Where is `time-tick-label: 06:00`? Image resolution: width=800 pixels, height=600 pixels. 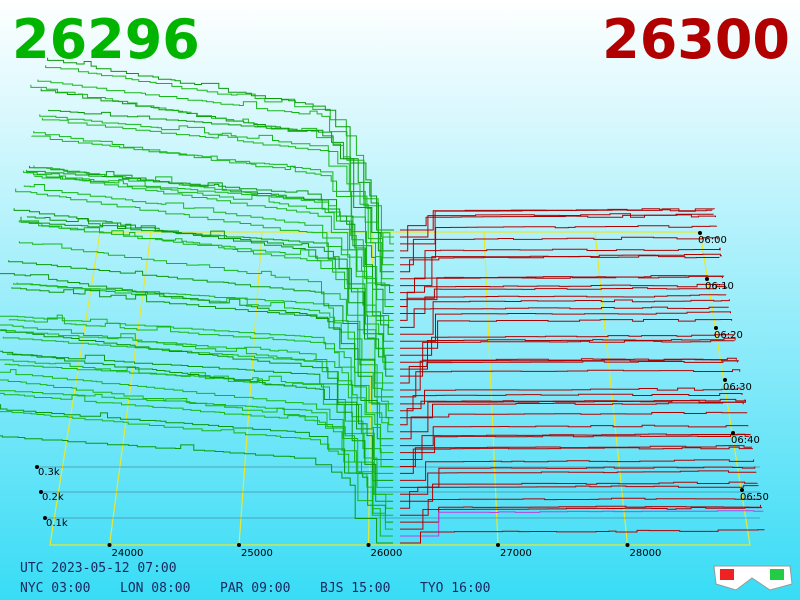 time-tick-label: 06:00 is located at coordinates (712, 240).